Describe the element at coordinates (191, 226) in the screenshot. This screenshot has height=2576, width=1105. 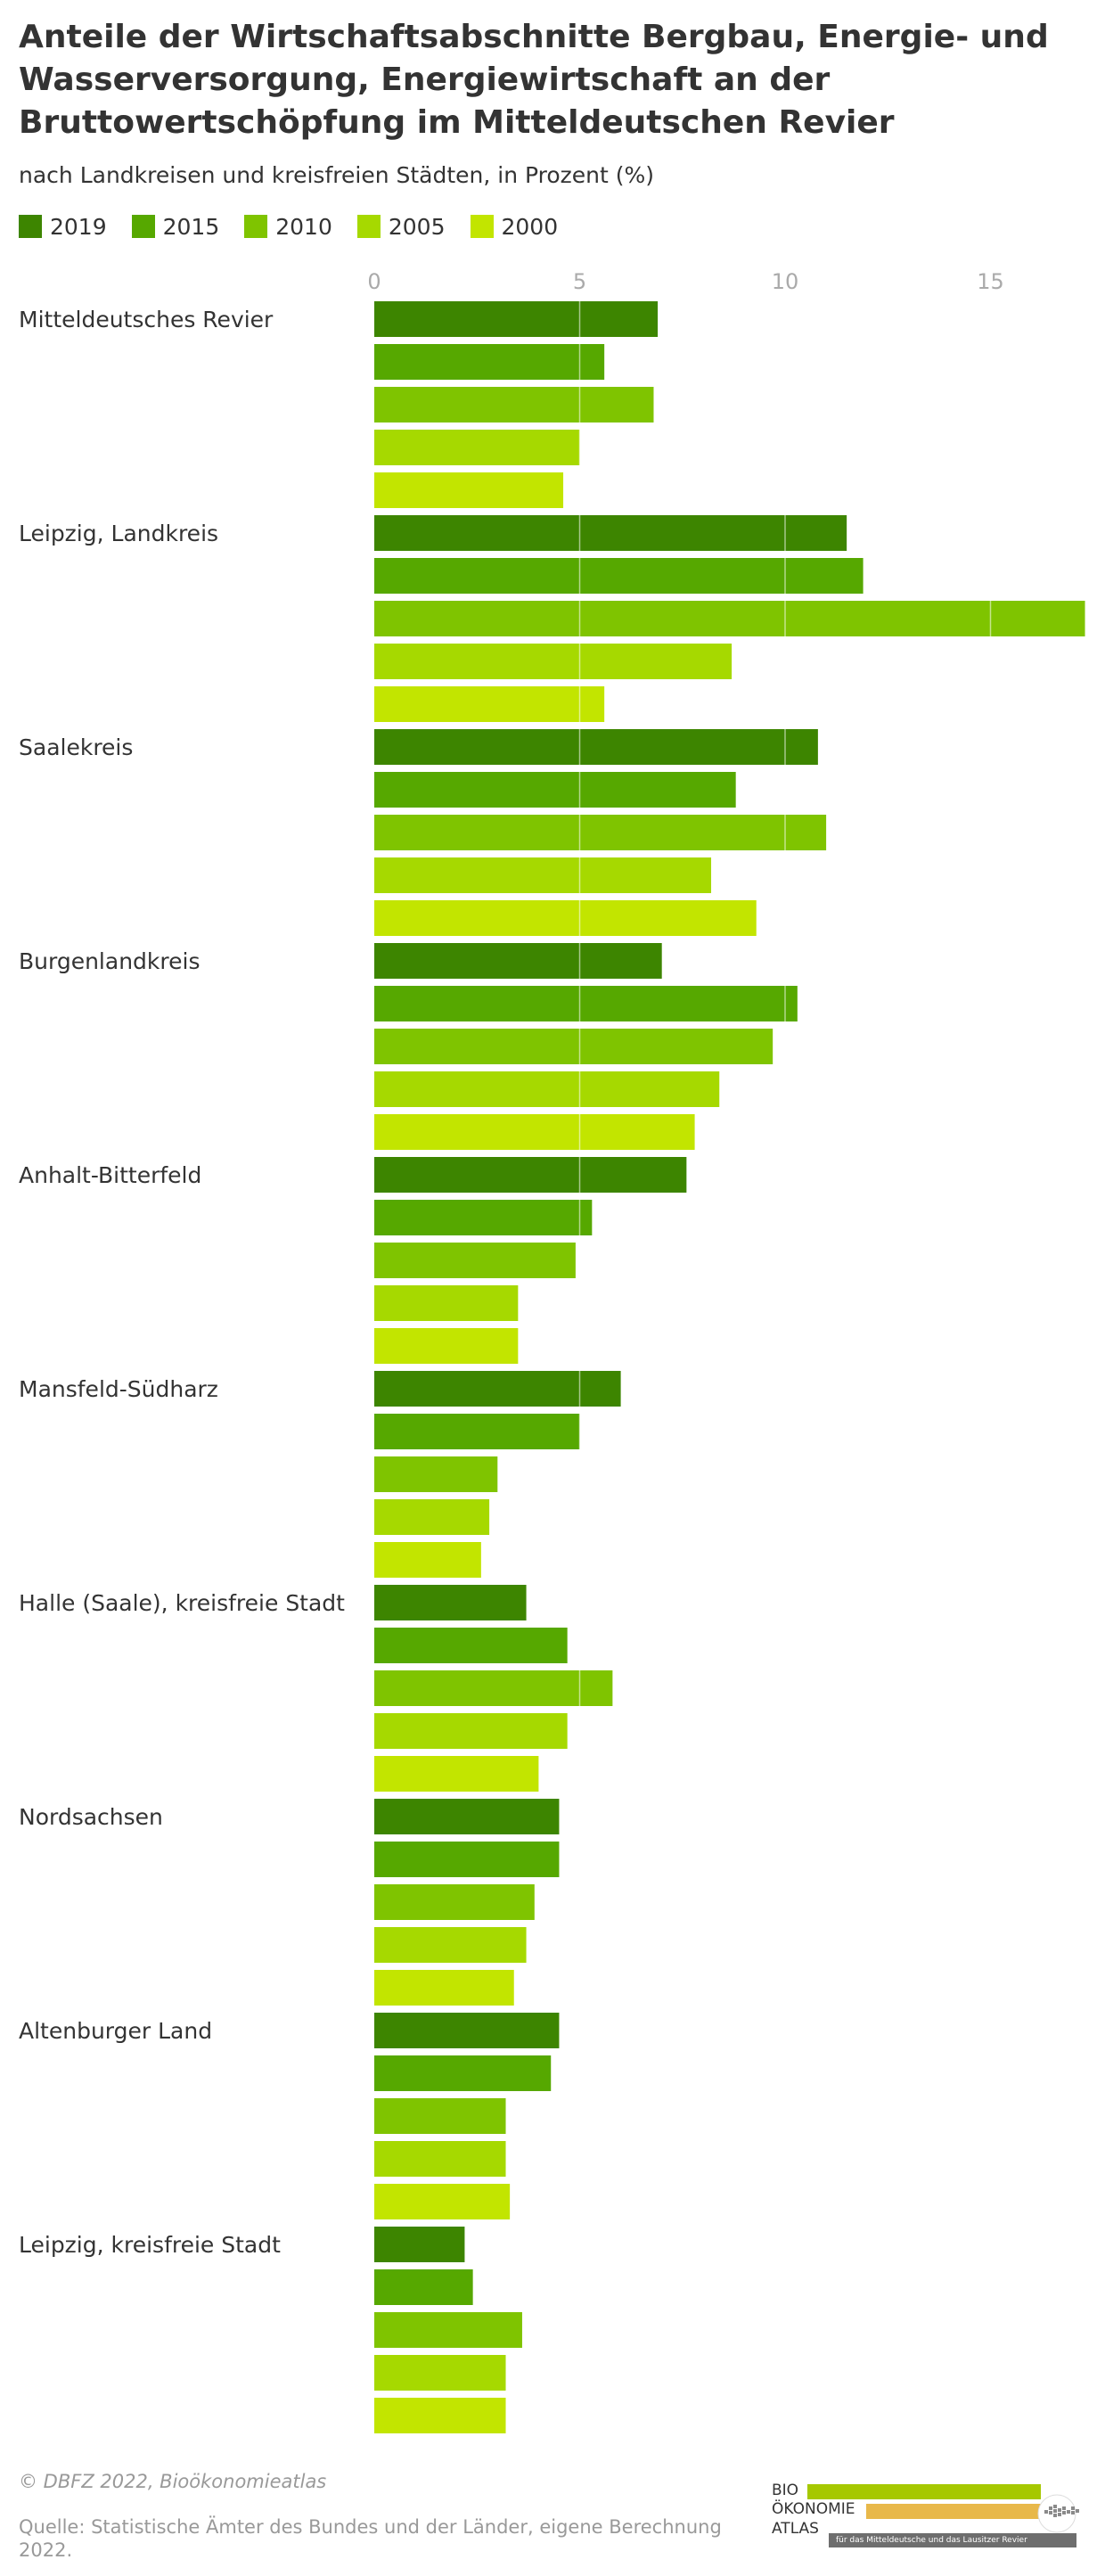
I see `legend-label: 2015` at that location.